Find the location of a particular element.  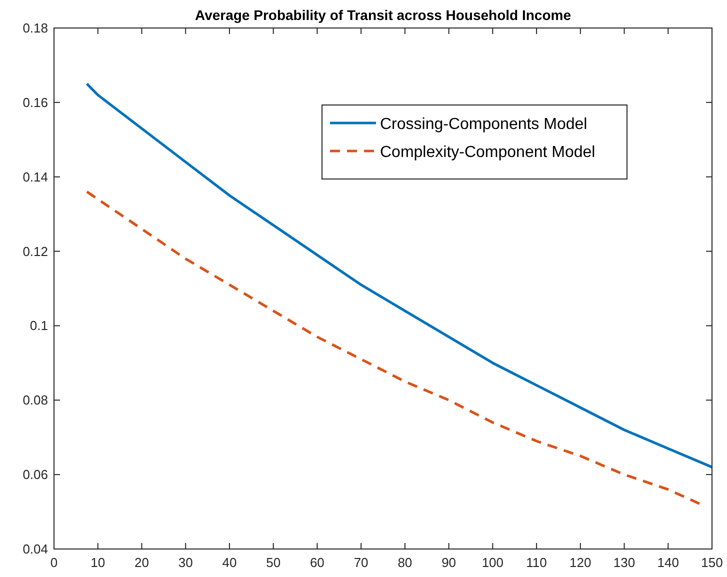

y-tick-label: 0.14 is located at coordinates (35, 176).